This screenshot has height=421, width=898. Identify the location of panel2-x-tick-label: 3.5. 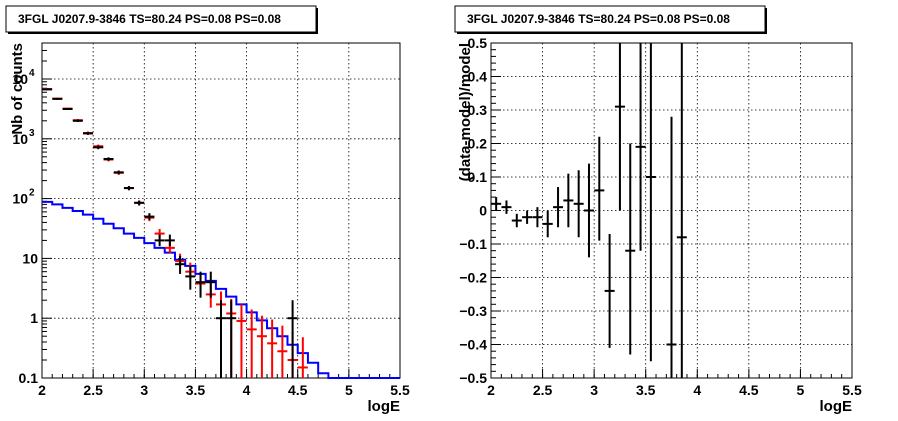
(646, 390).